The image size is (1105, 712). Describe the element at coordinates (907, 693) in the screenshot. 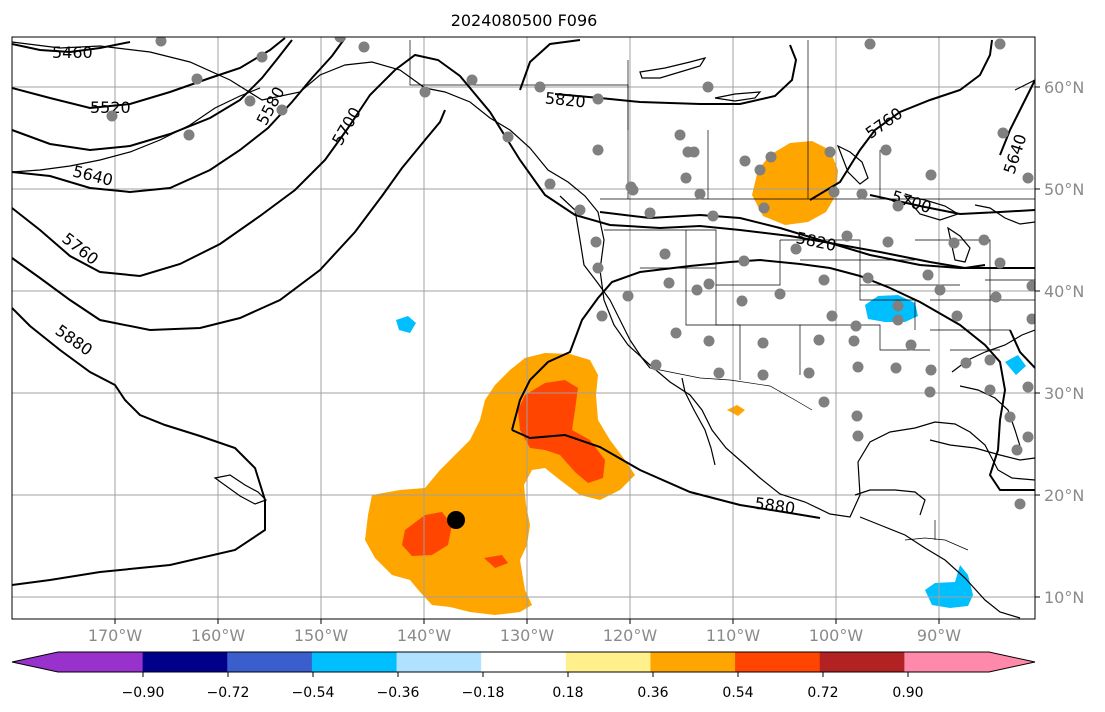

I see `colorbar-tick-label: 0.90` at that location.